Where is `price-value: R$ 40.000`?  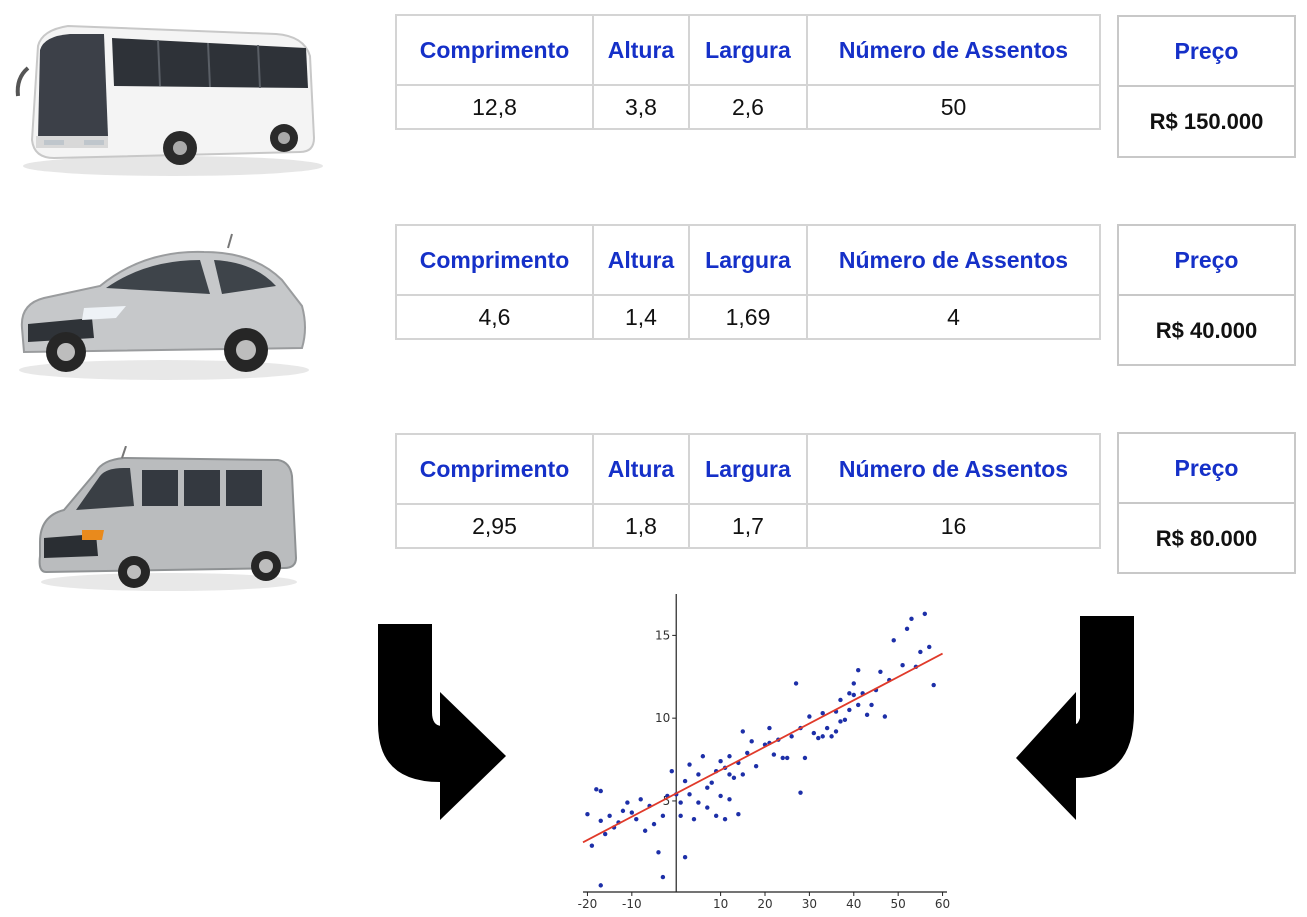
price-value: R$ 40.000 is located at coordinates (1206, 330).